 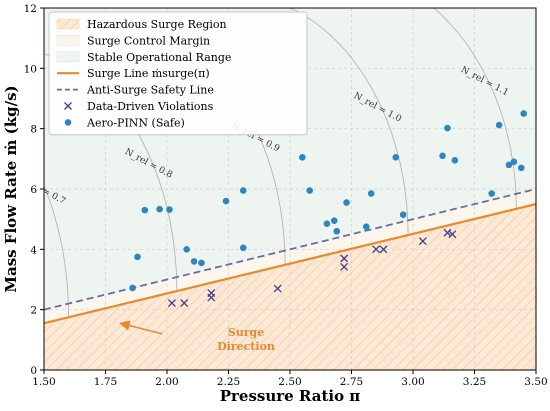 I want to click on y-axis-label: Mass Flow Rate ṁ (kg/s), so click(x=11, y=188).